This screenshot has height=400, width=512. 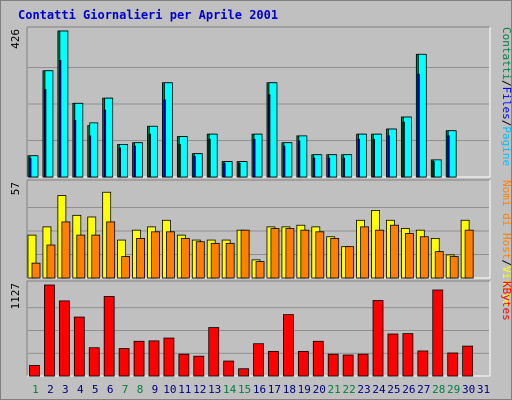 I want to click on x-tick-label: 3, so click(x=65, y=389).